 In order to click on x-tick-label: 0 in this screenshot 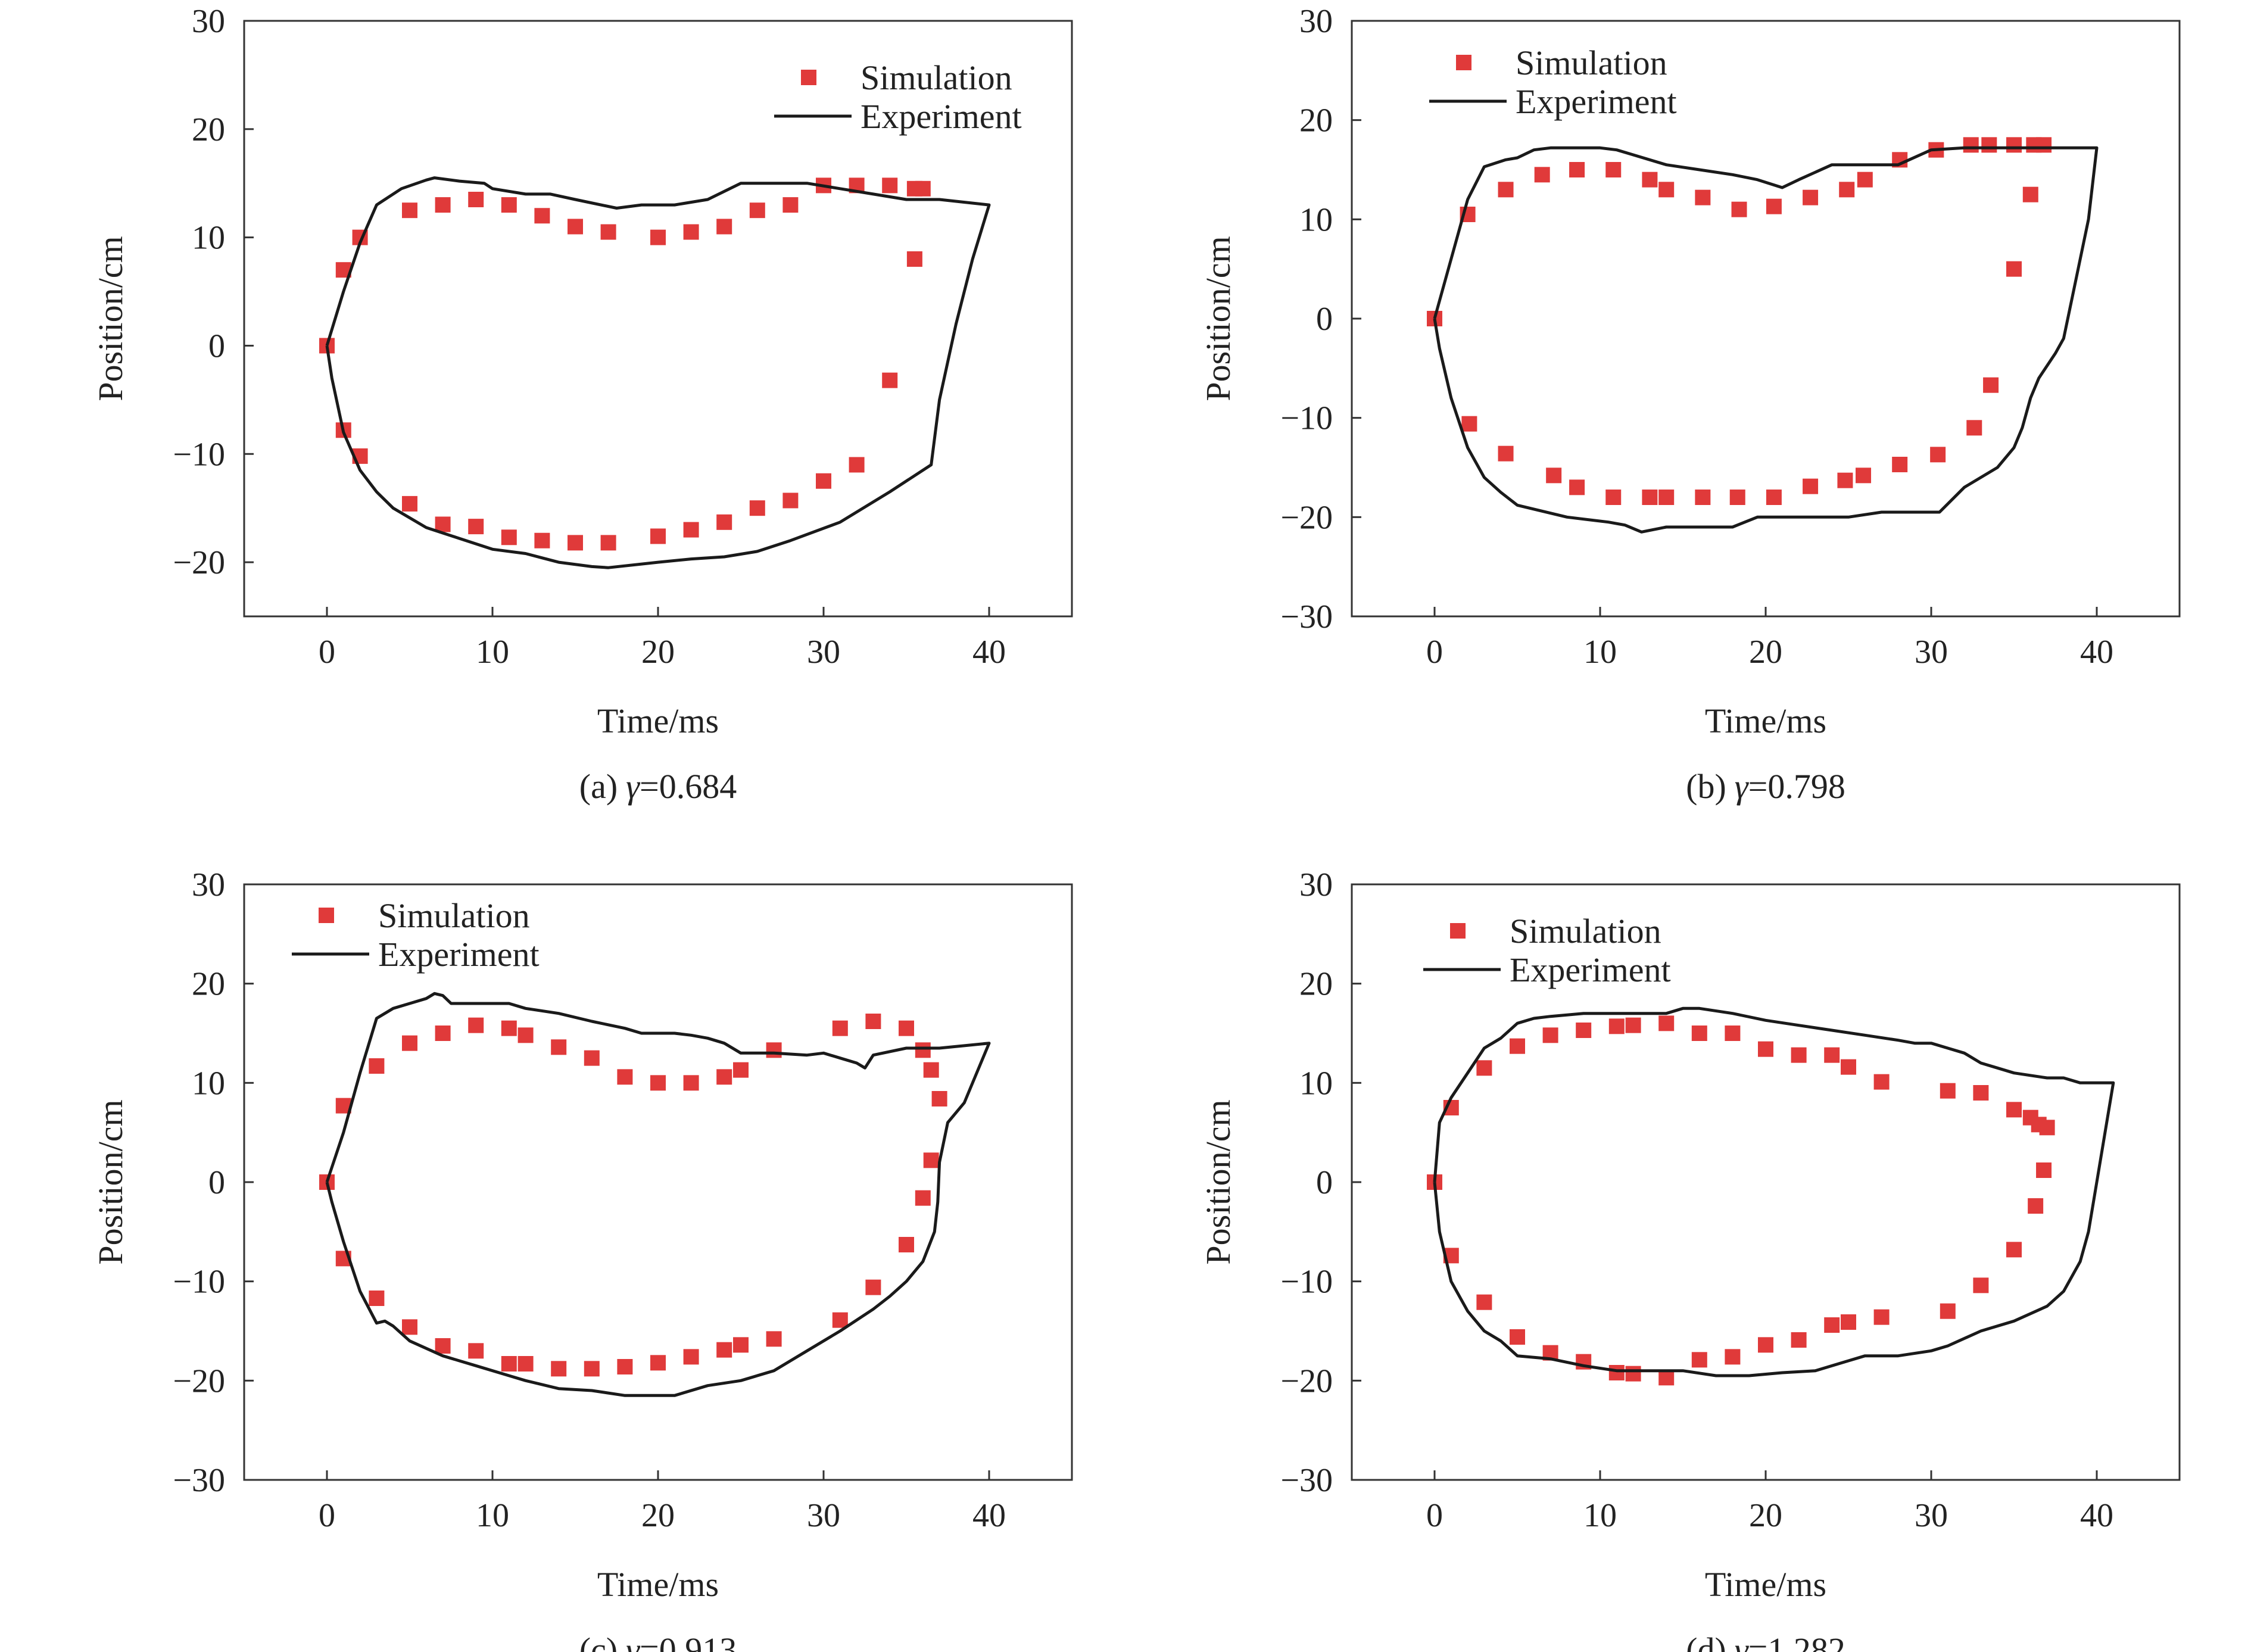, I will do `click(1434, 652)`.